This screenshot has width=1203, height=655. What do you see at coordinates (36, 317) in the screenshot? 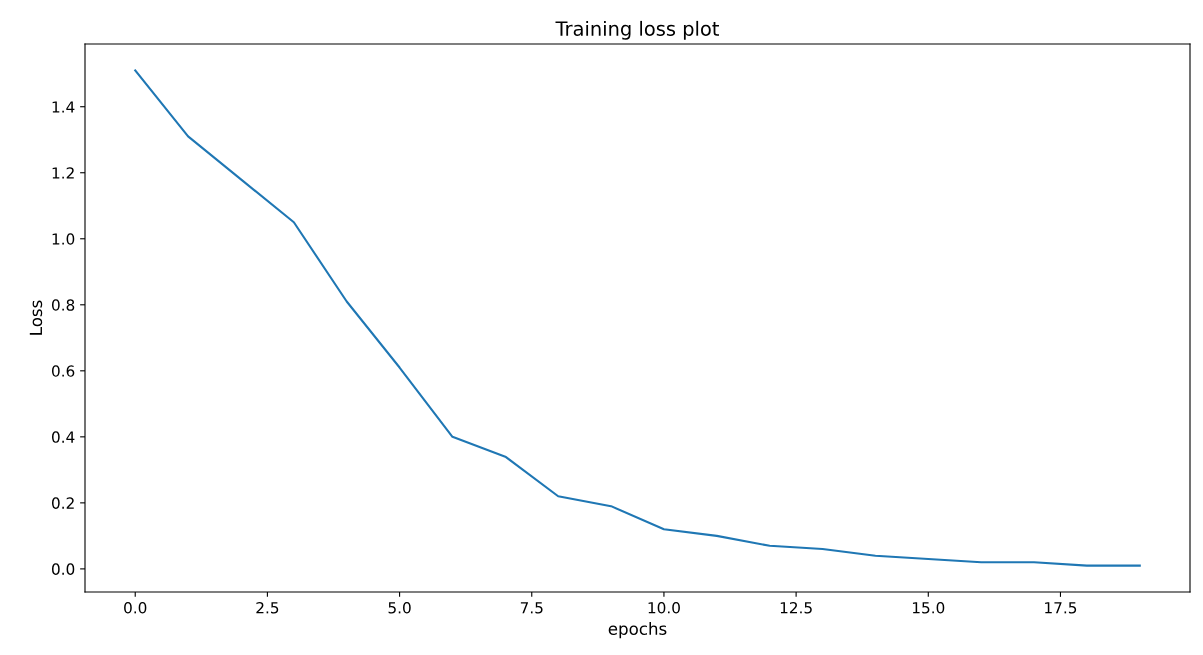
I see `y-axis-title: Loss` at bounding box center [36, 317].